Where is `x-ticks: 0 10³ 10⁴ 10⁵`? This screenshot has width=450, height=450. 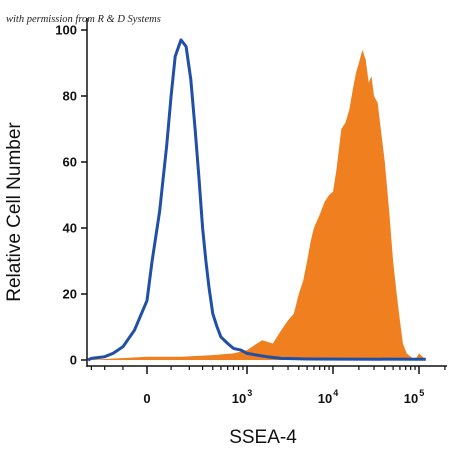 x-ticks: 0 10³ 10⁴ 10⁵ is located at coordinates (283, 386).